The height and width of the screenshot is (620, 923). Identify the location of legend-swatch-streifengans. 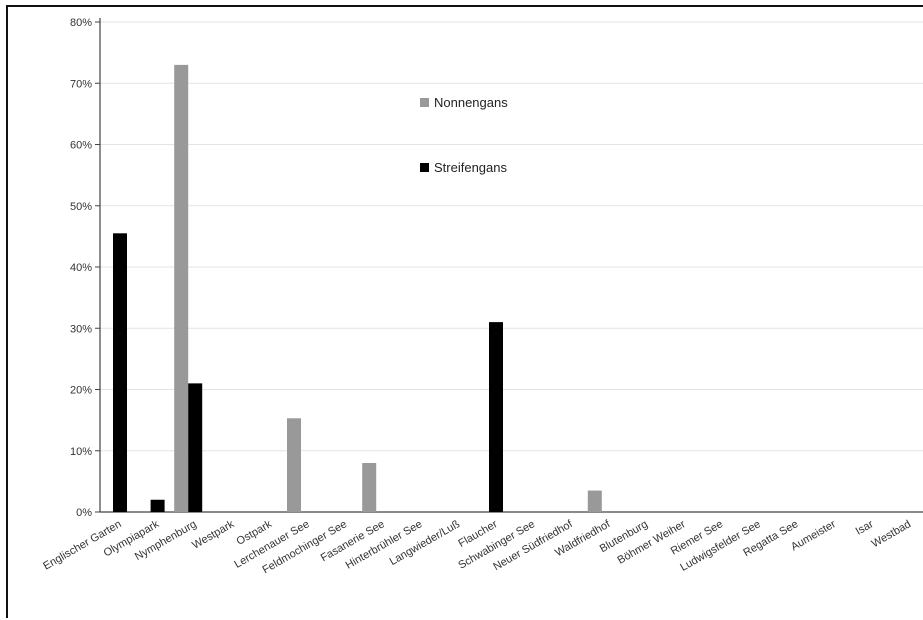
(424, 167).